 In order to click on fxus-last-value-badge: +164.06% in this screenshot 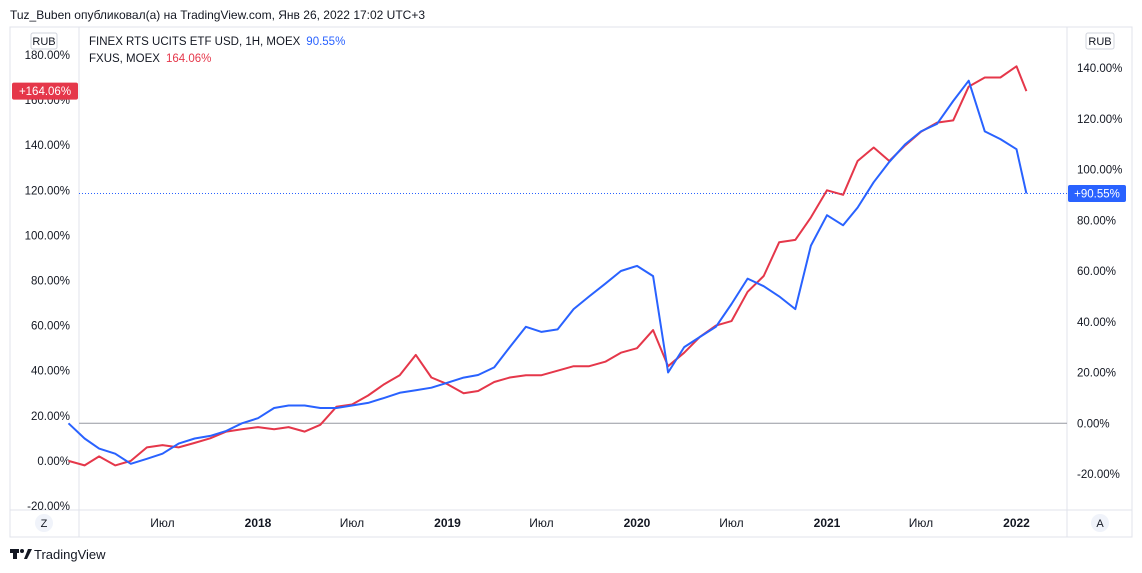, I will do `click(45, 91)`.